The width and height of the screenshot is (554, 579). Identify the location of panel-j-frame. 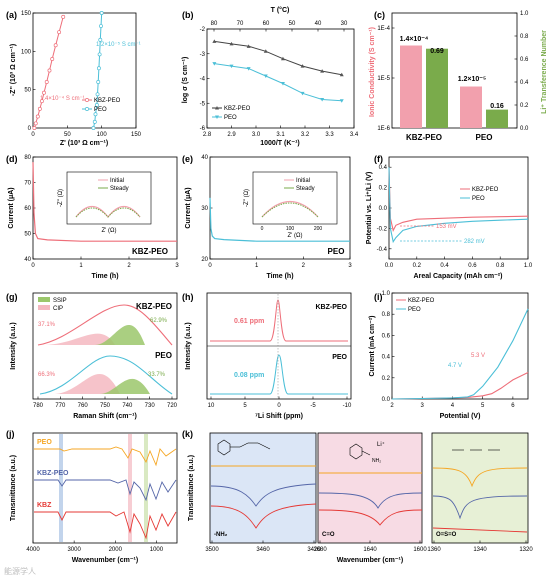
(105, 488).